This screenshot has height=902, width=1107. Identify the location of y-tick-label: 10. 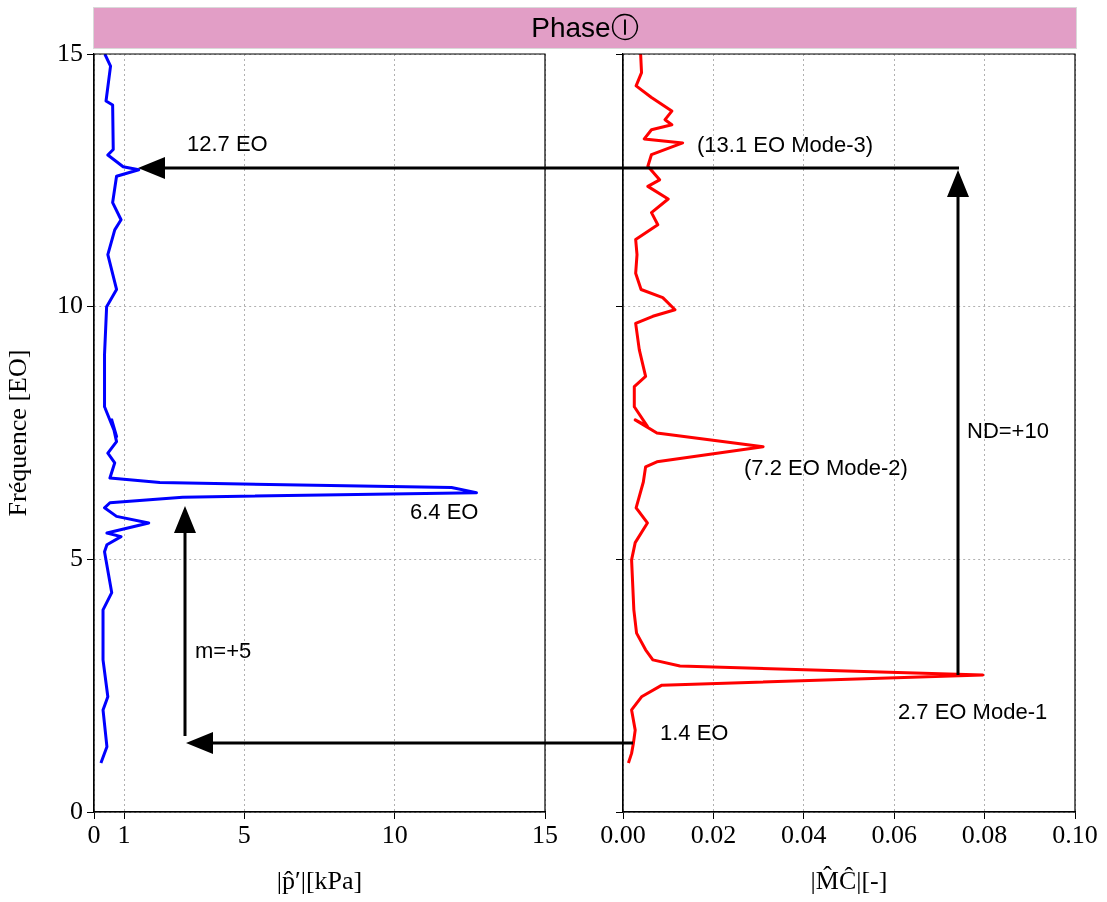
(70, 305).